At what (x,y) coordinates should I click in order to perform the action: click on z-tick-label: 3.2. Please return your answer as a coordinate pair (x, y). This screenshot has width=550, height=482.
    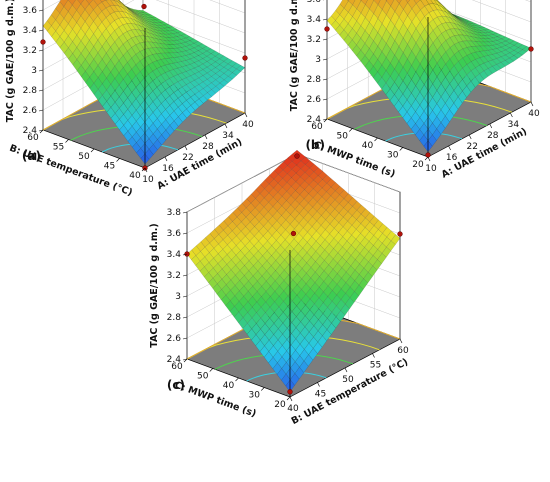
    Looking at the image, I should click on (30, 51).